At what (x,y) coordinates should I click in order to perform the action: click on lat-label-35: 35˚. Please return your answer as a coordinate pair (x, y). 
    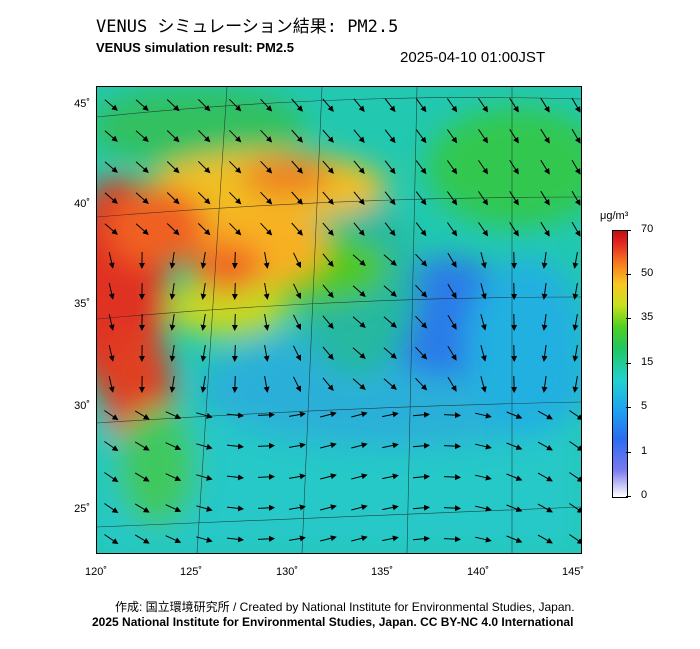
    Looking at the image, I should click on (82, 304).